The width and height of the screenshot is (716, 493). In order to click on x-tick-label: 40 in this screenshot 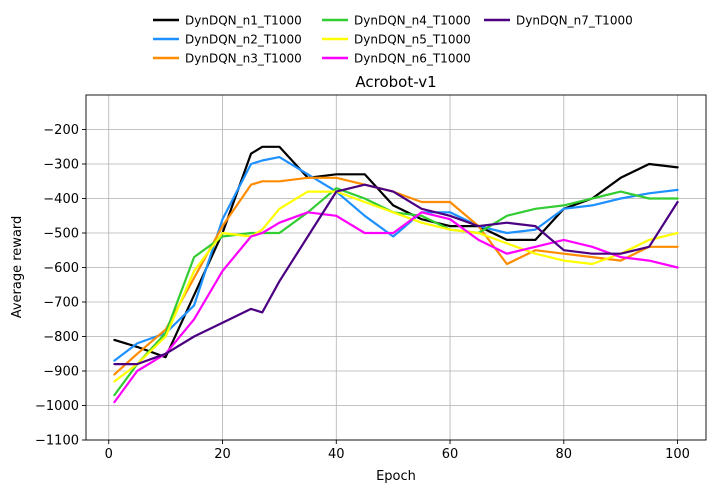, I will do `click(336, 454)`.